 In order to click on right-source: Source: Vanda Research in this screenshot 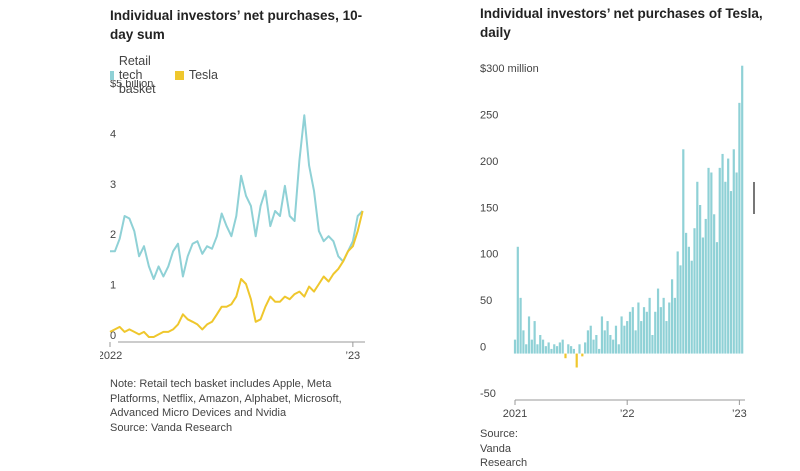, I will do `click(504, 448)`.